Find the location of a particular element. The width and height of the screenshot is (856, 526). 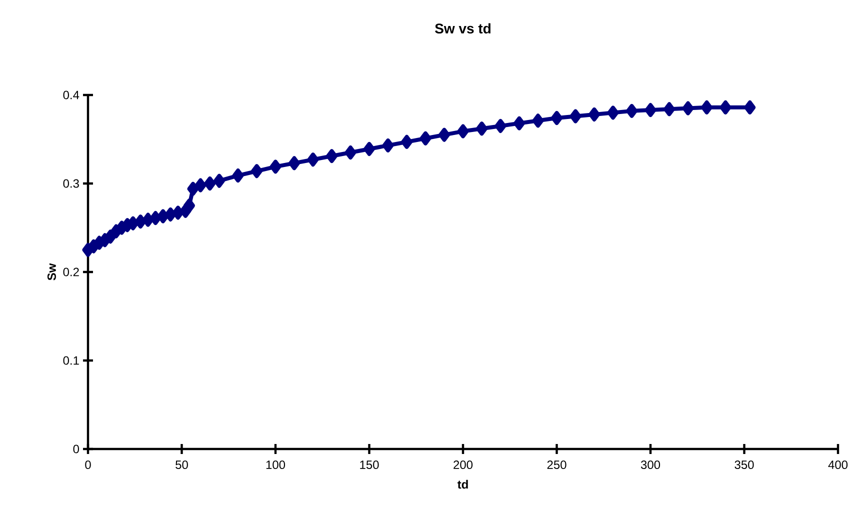

x-tick-label: 300 is located at coordinates (650, 465).